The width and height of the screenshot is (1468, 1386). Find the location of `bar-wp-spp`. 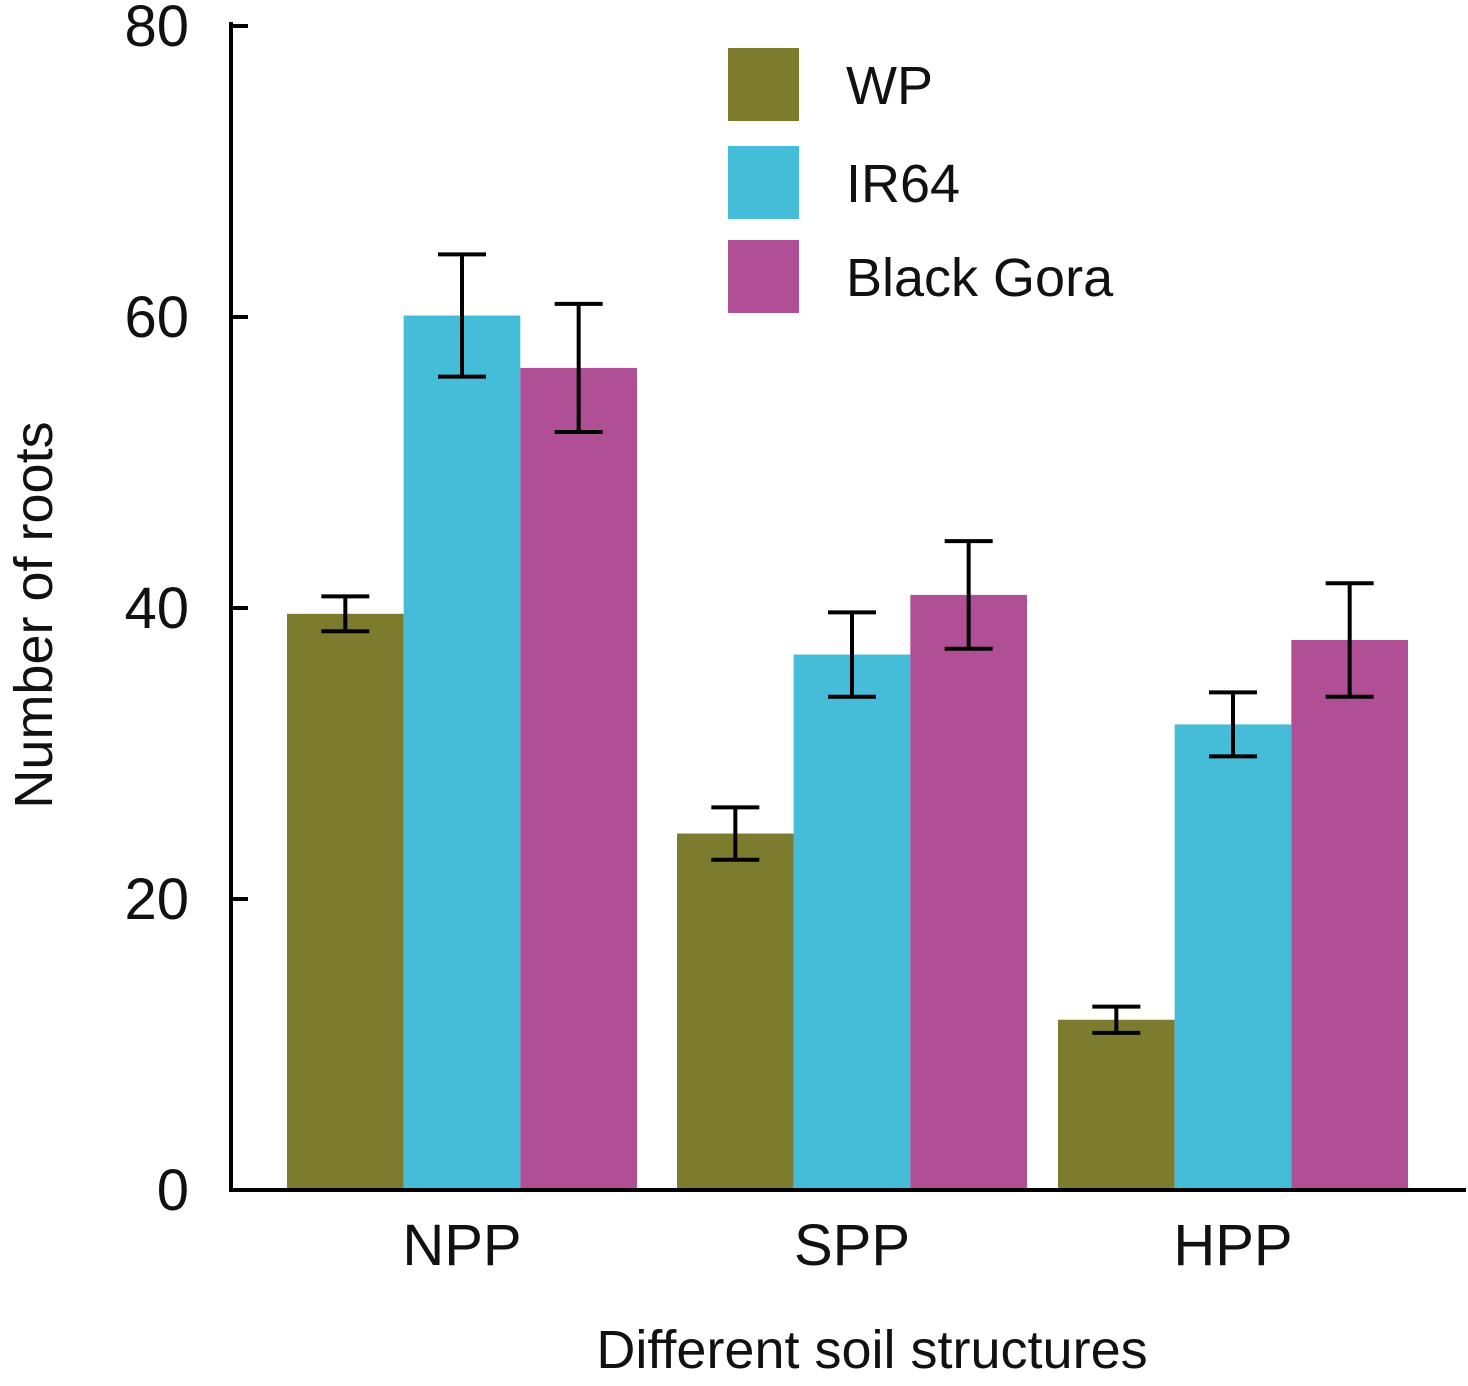

bar-wp-spp is located at coordinates (735, 1011).